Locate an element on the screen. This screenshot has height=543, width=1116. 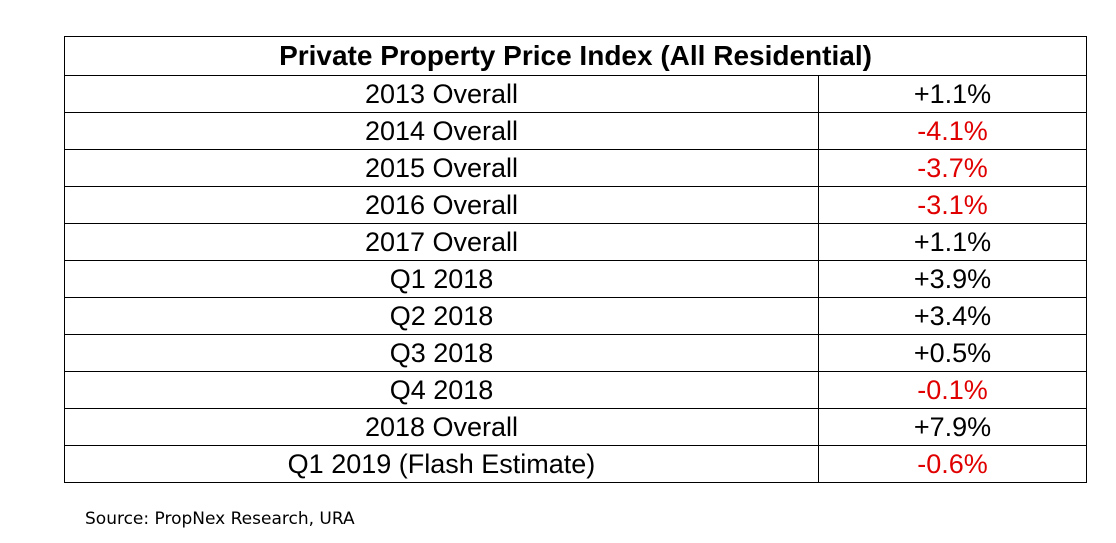
change-value-cell: -3.7% is located at coordinates (952, 168).